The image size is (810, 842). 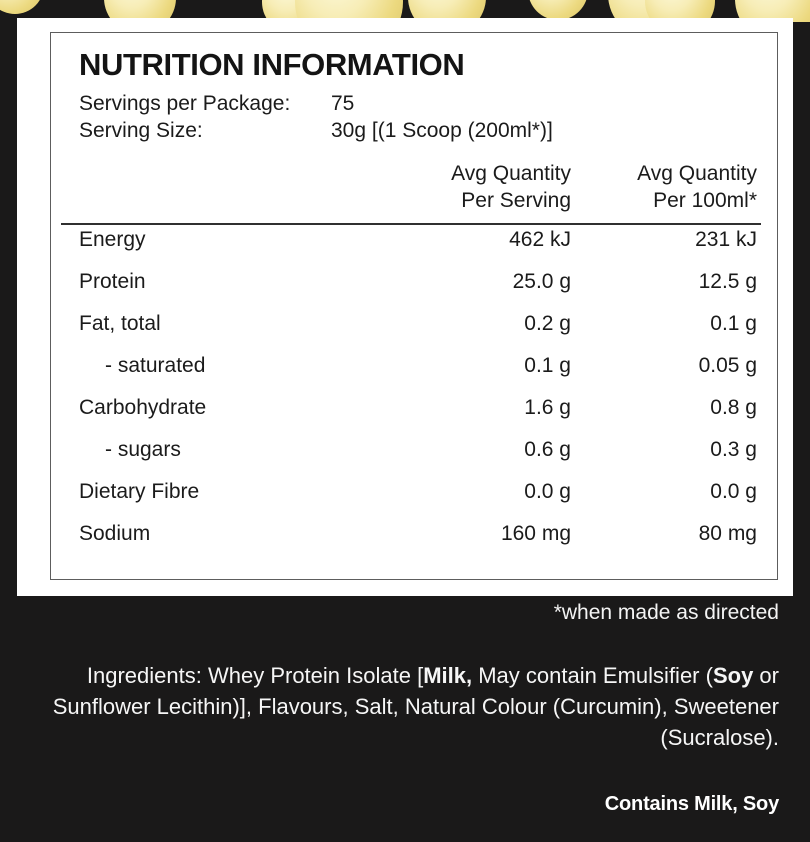 What do you see at coordinates (726, 239) in the screenshot?
I see `value-per-100ml: 231 kJ` at bounding box center [726, 239].